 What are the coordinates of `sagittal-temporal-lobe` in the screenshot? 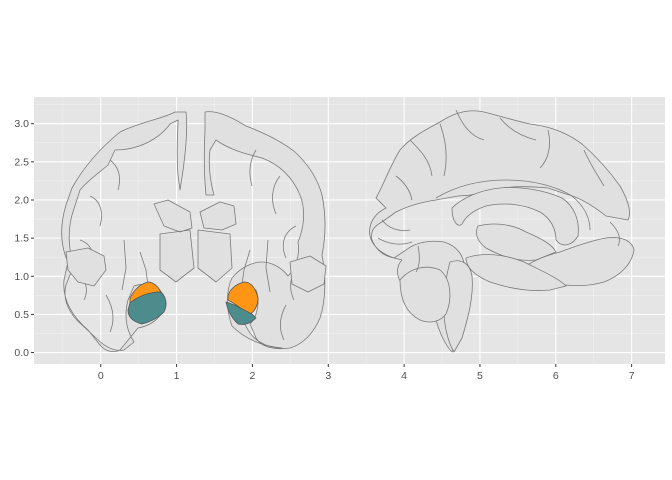 It's located at (516, 272).